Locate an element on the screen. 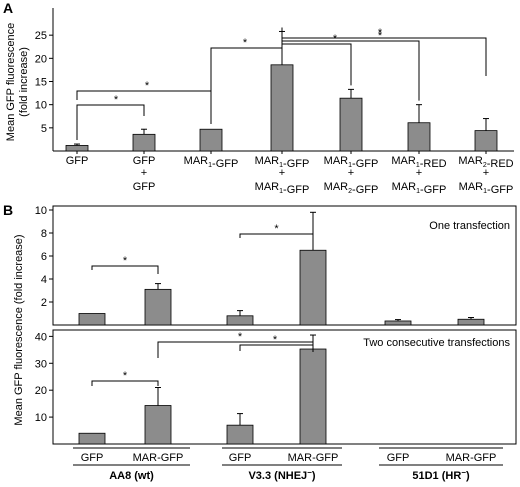 Image resolution: width=520 pixels, height=487 pixels. category-label: MAR2-RED is located at coordinates (485, 162).